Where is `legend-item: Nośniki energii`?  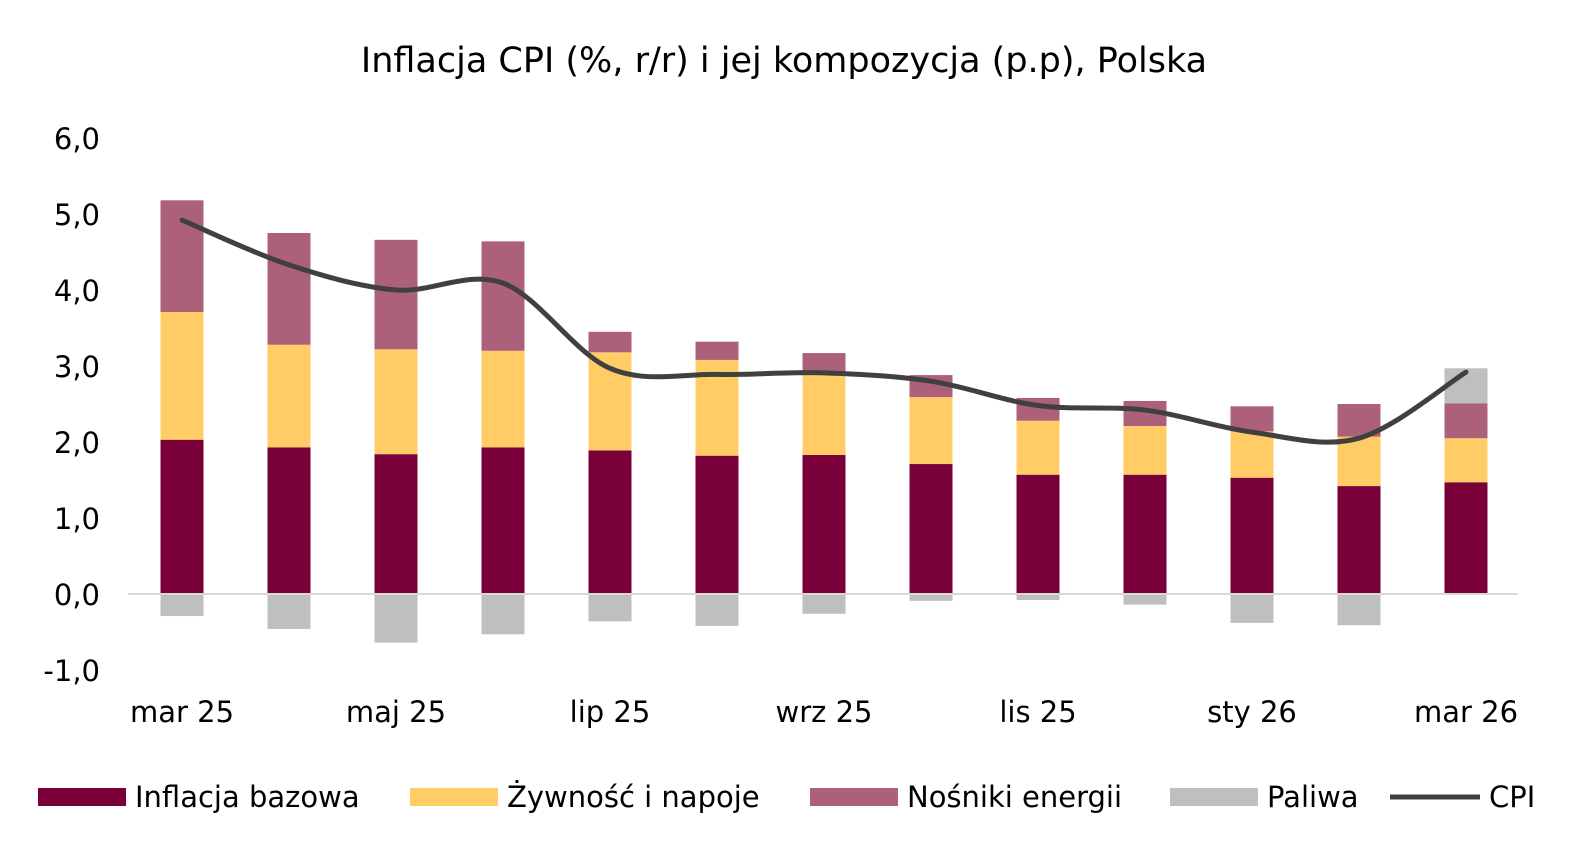 legend-item: Nośniki energii is located at coordinates (966, 797).